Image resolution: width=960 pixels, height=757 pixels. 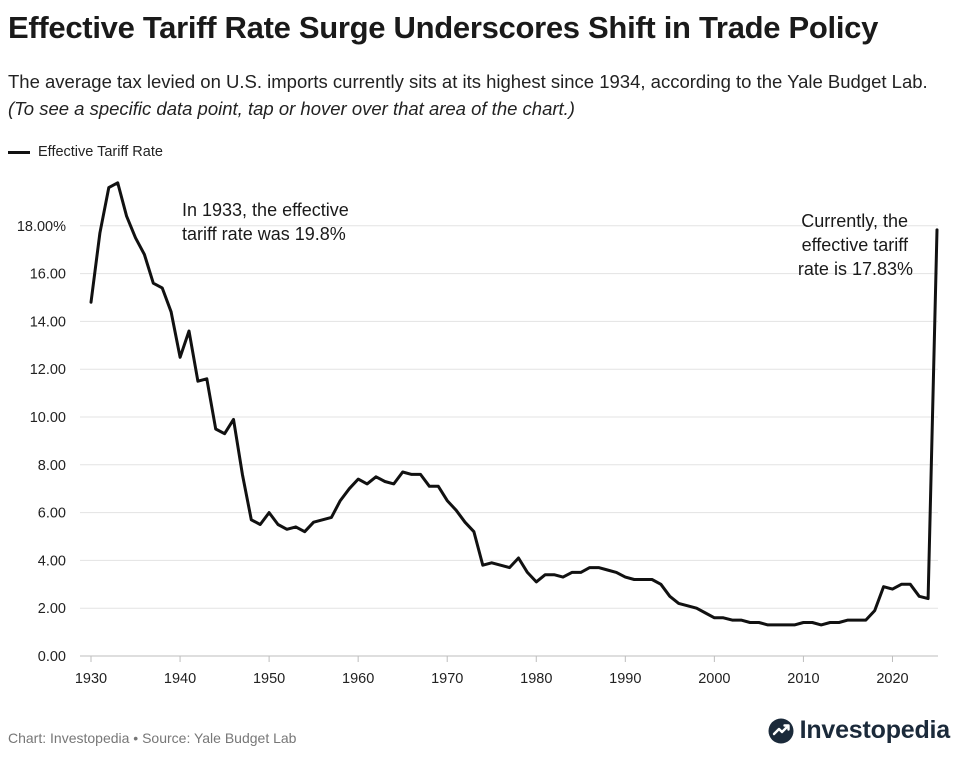 I want to click on data-point: 1950: 6%, so click(x=269, y=513).